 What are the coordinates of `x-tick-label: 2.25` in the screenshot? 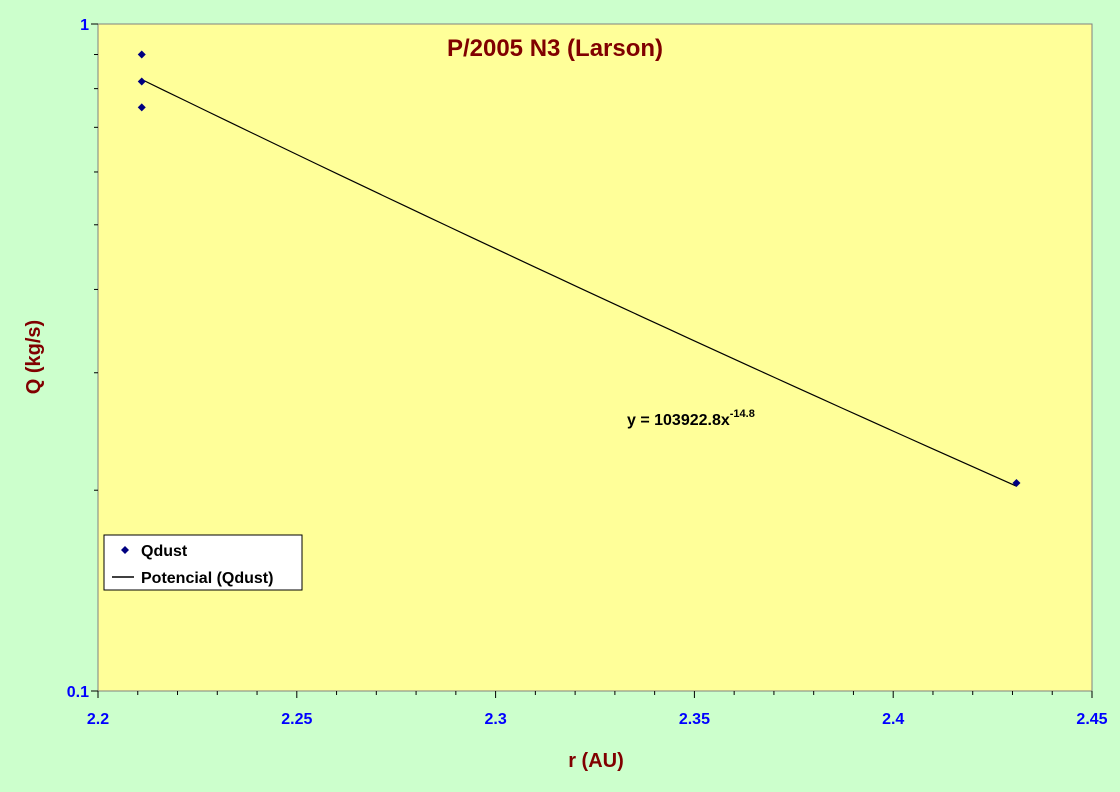 It's located at (296, 719).